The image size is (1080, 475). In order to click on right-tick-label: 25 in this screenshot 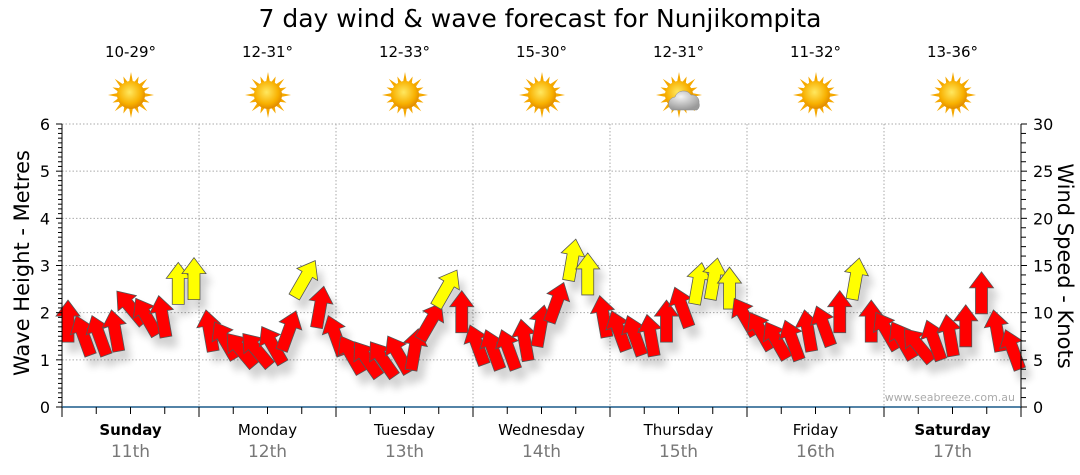, I will do `click(1043, 171)`.